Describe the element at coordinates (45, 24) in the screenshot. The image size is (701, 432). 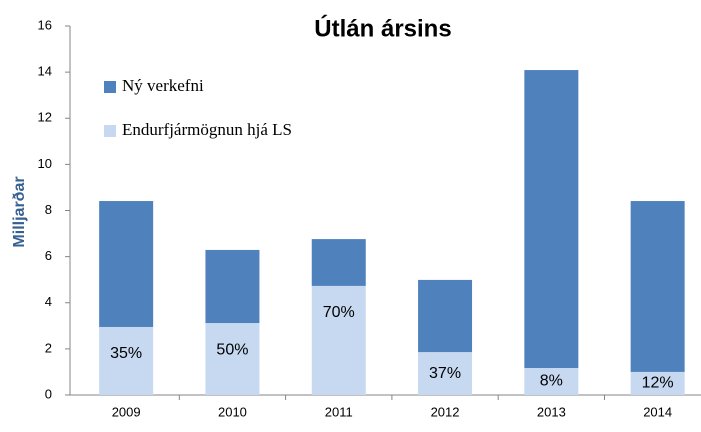
I see `y-tick-label: 16` at that location.